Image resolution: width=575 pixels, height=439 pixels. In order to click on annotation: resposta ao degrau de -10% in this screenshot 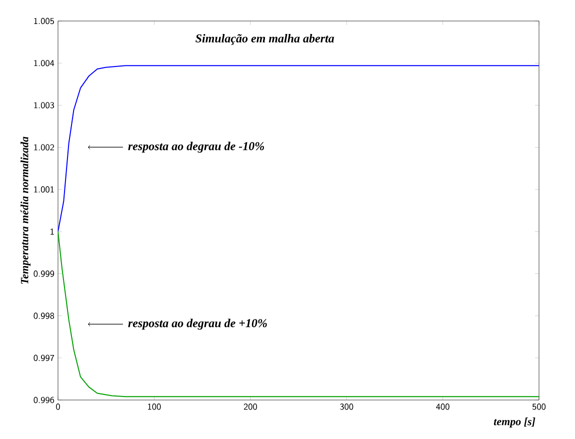, I will do `click(196, 147)`.